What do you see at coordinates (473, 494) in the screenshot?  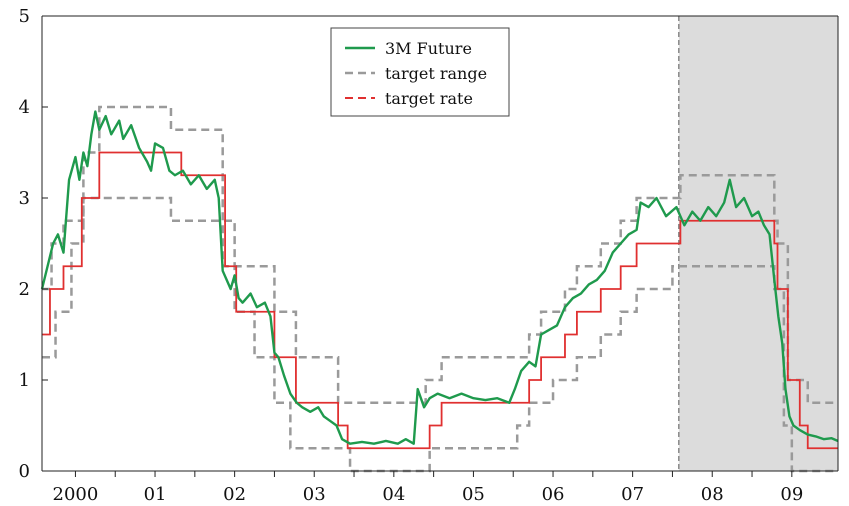 I see `x-tick-label: 05` at bounding box center [473, 494].